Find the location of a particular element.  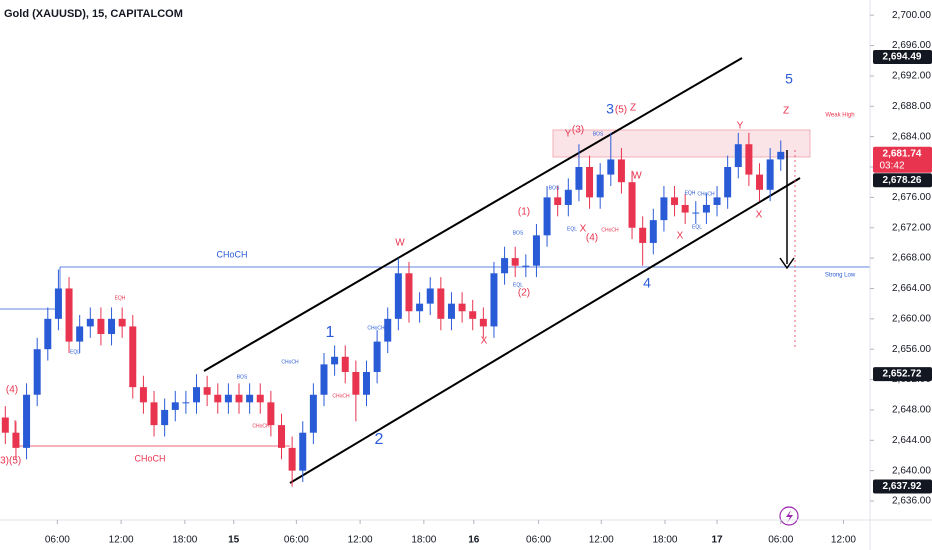

weak-high-zone is located at coordinates (681, 143).